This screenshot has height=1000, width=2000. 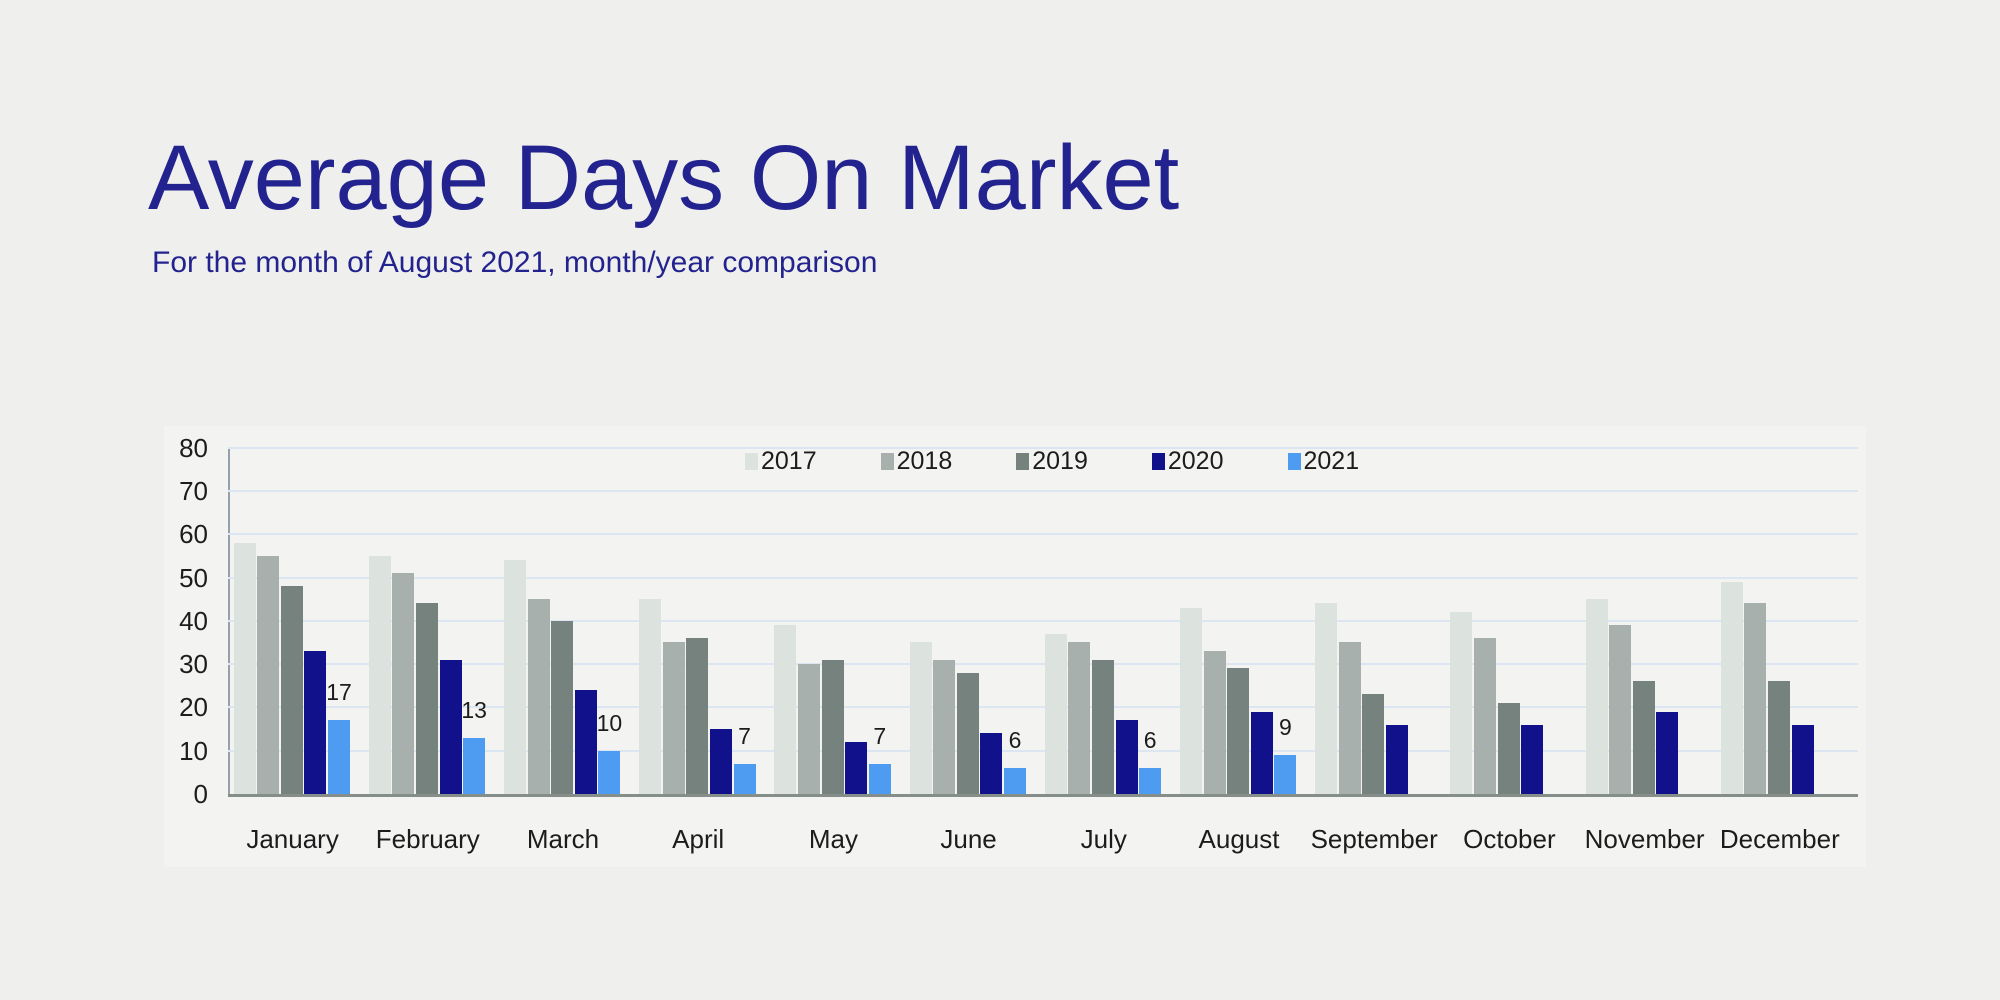 What do you see at coordinates (1509, 620) in the screenshot?
I see `bar-group-October` at bounding box center [1509, 620].